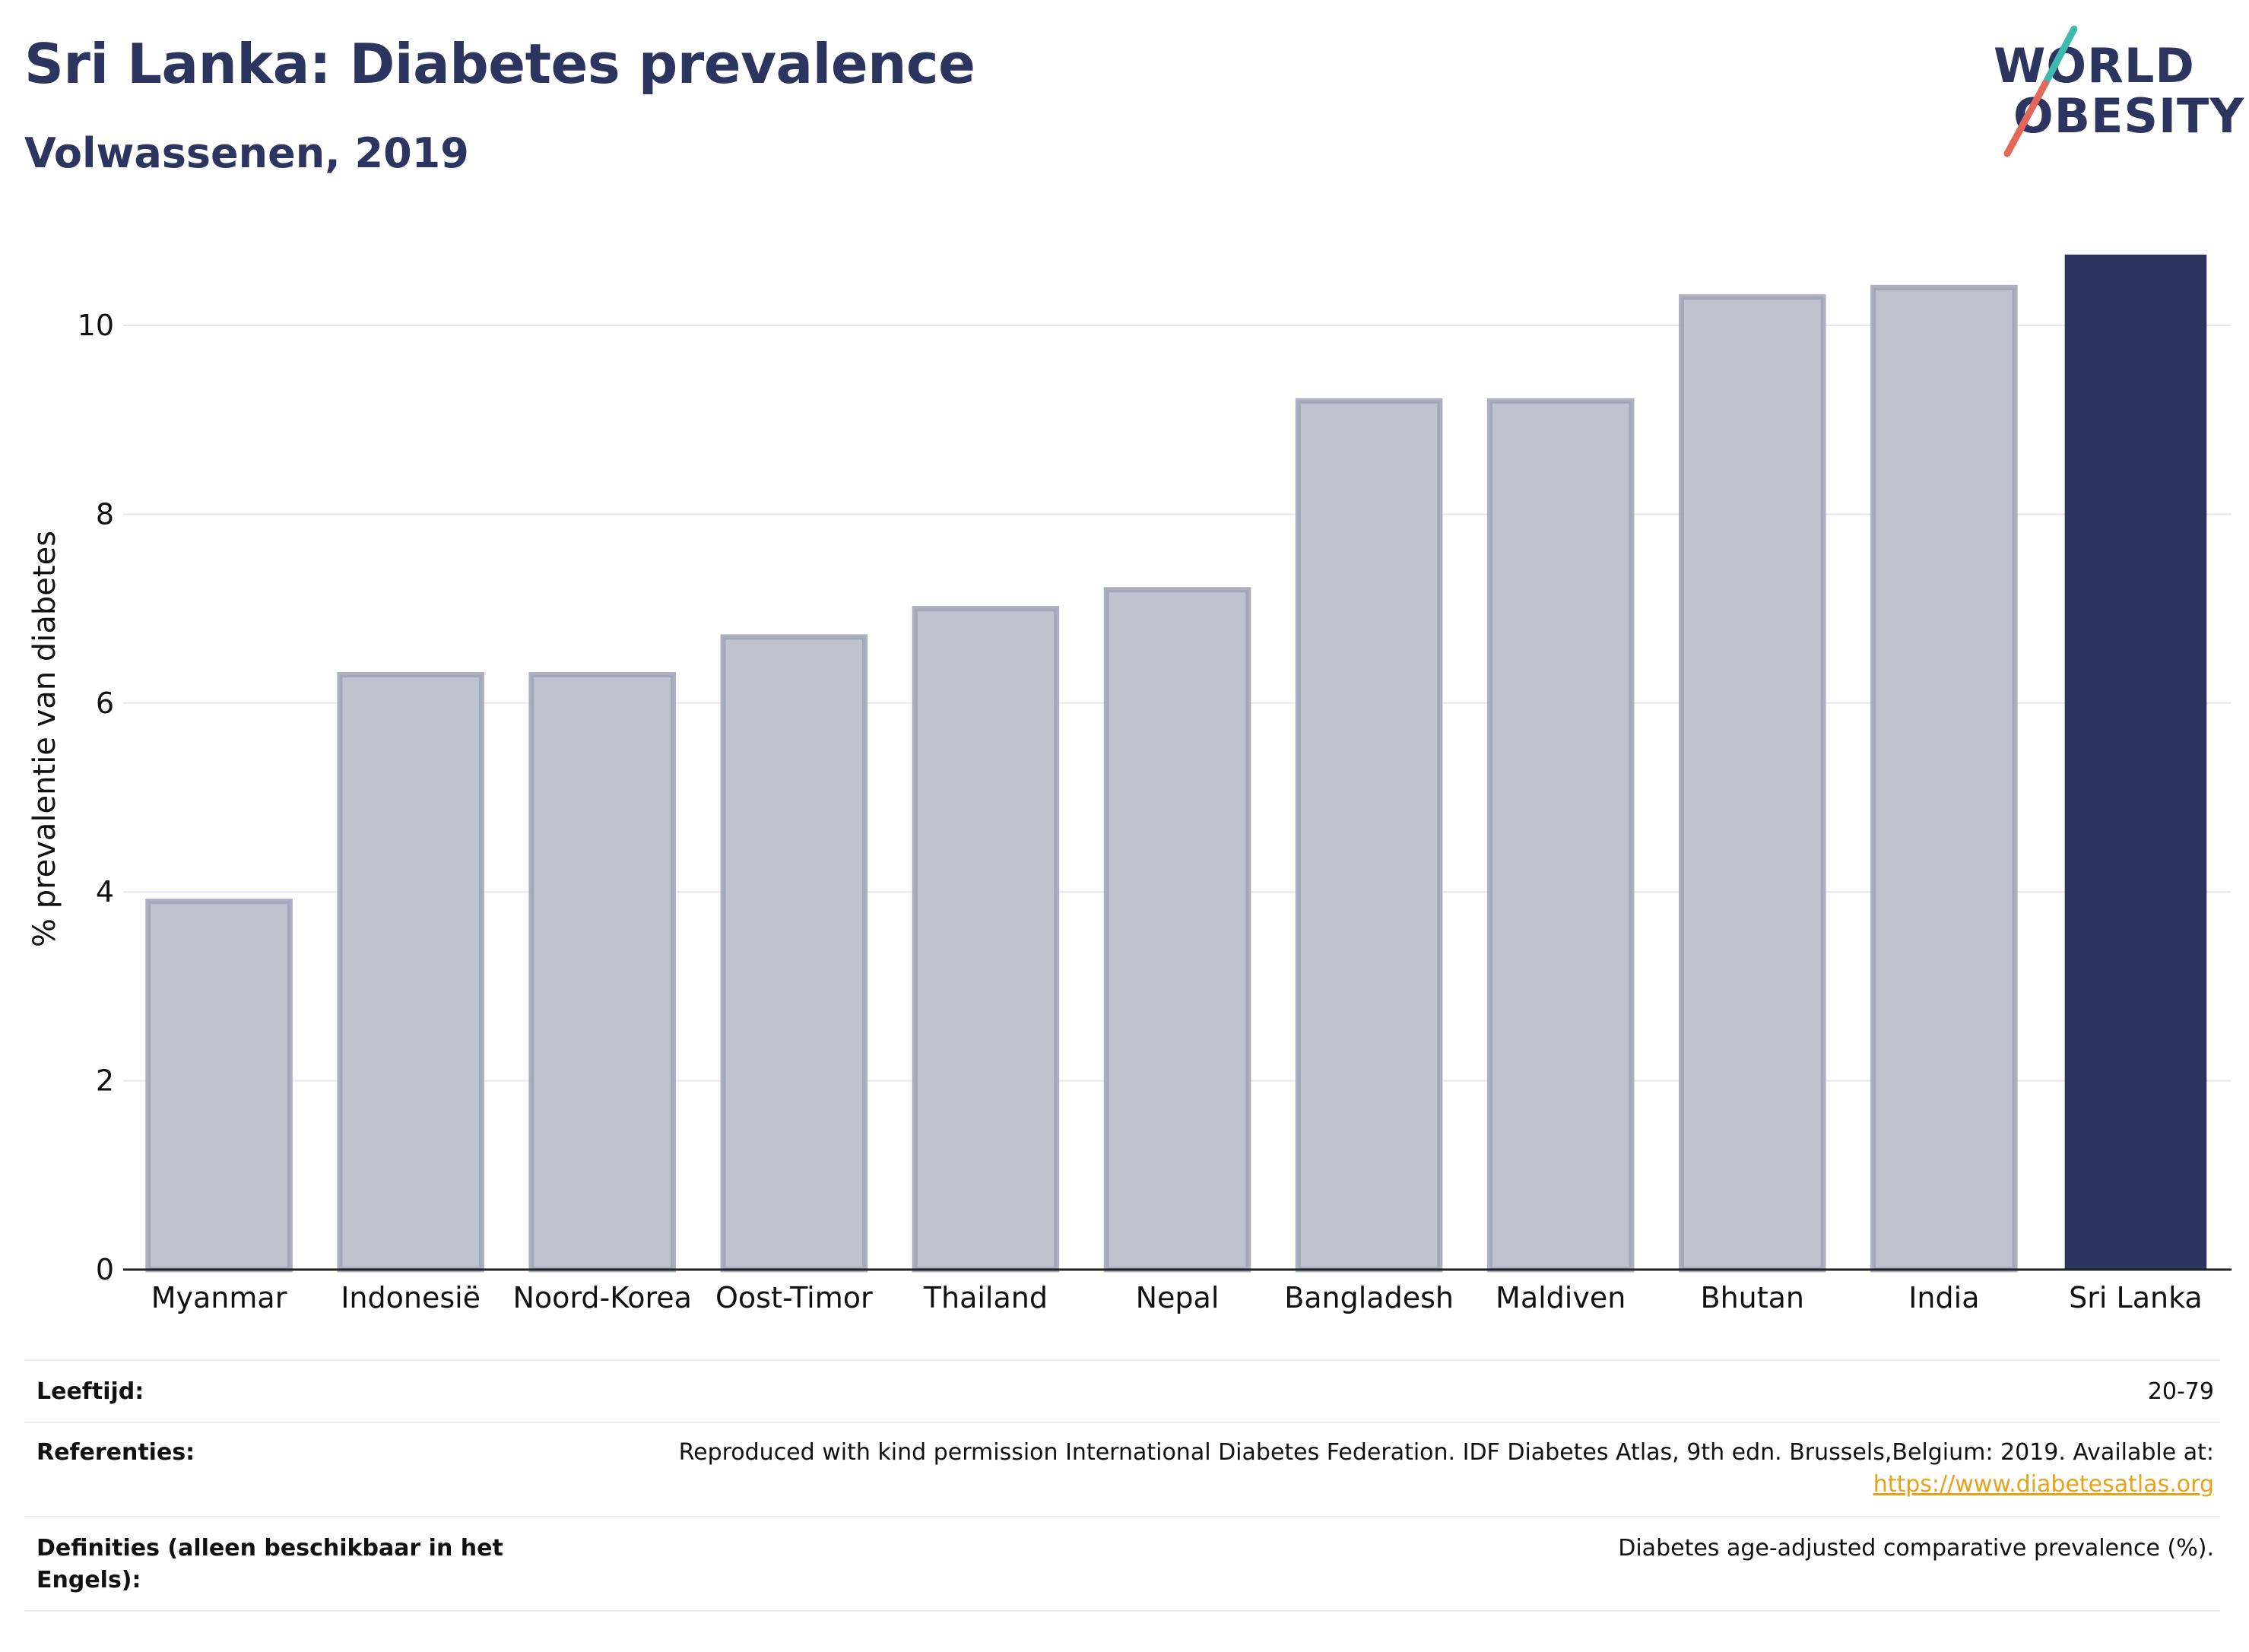 Image resolution: width=2249 pixels, height=1652 pixels. What do you see at coordinates (105, 891) in the screenshot?
I see `y-tick-label: 4` at bounding box center [105, 891].